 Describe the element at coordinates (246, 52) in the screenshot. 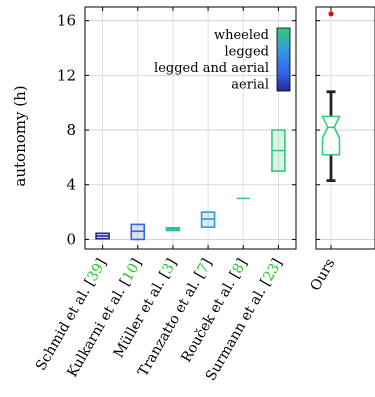

I see `legend-entry-label: legged` at that location.